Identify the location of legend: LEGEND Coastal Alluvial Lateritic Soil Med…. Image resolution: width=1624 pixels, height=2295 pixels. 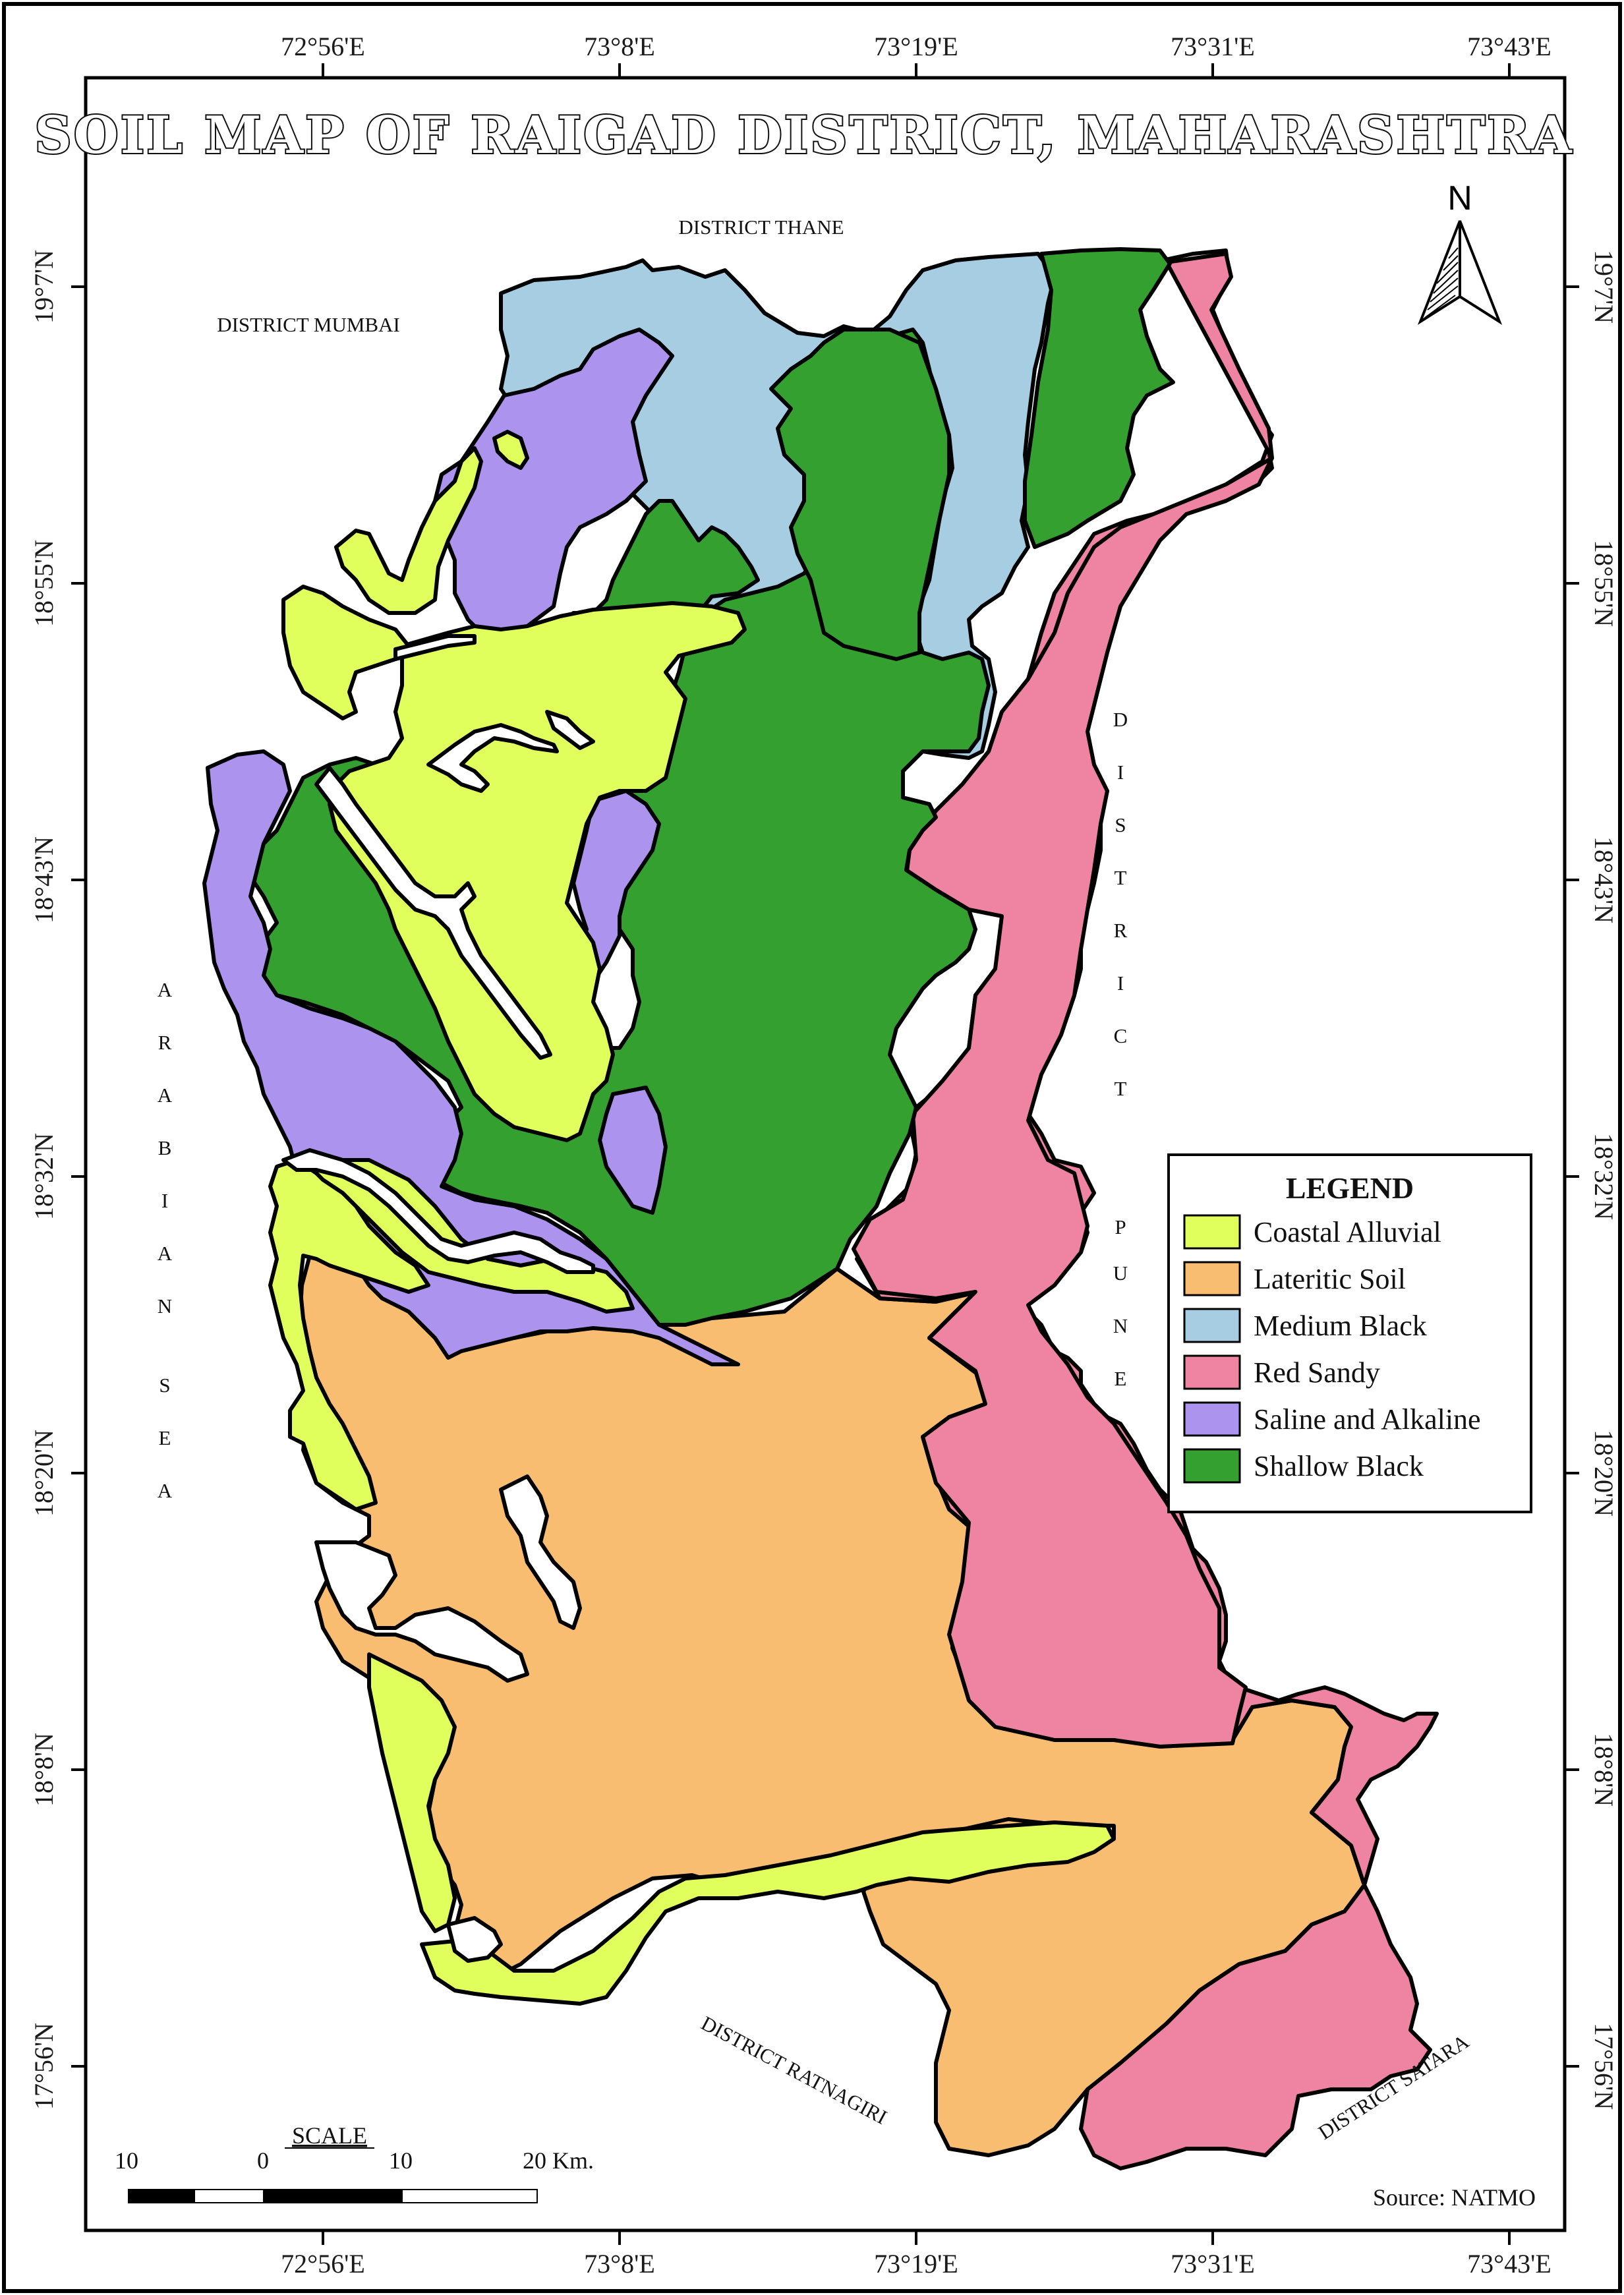
(1349, 1333).